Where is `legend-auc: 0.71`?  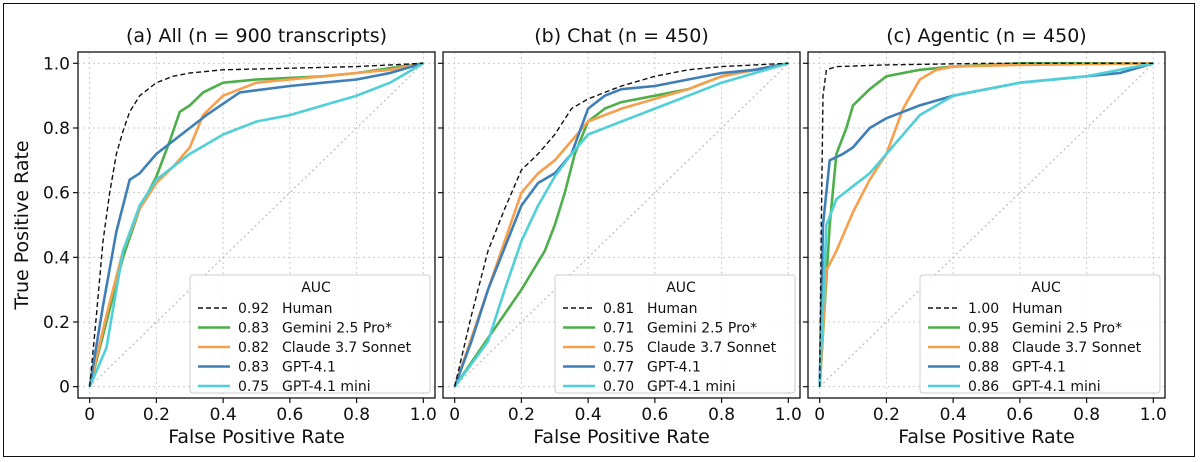 legend-auc: 0.71 is located at coordinates (618, 329).